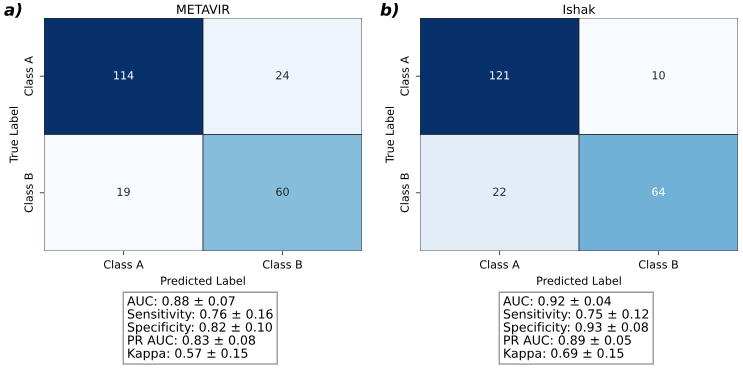  I want to click on data-label: 64, so click(658, 192).